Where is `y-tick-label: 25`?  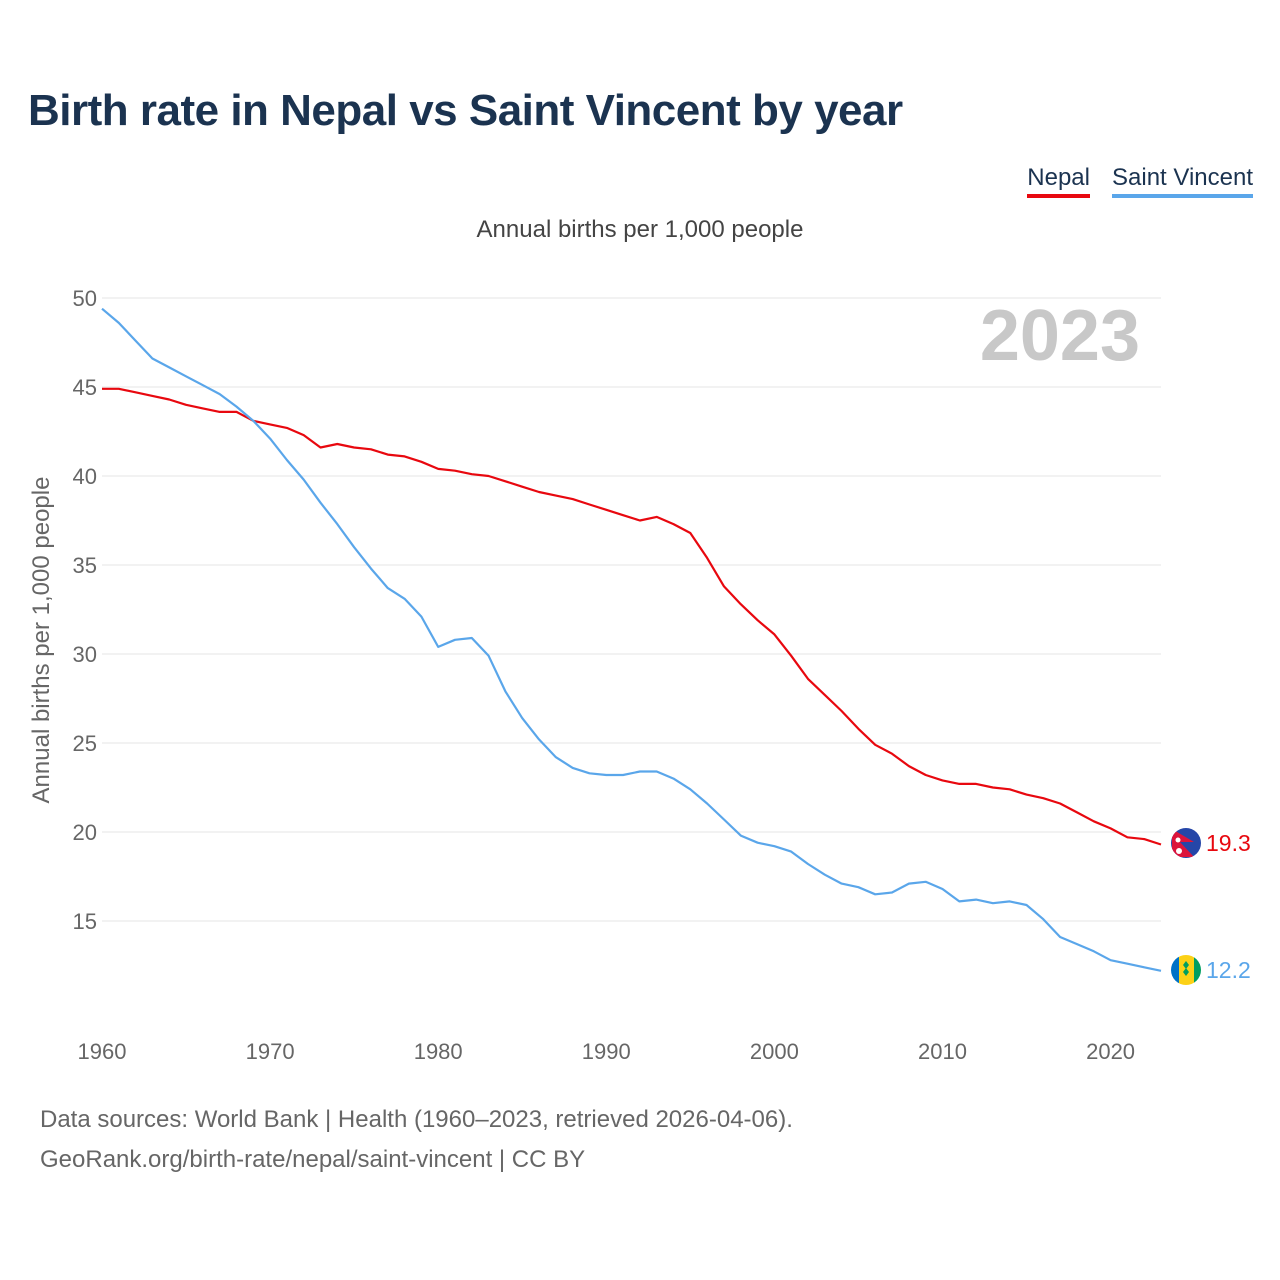 y-tick-label: 25 is located at coordinates (85, 743).